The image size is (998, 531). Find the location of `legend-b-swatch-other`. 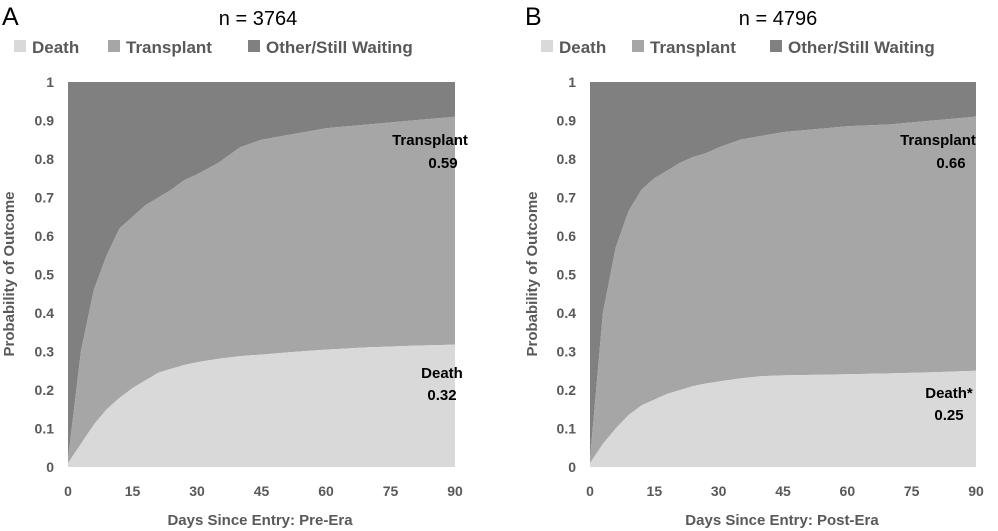

legend-b-swatch-other is located at coordinates (776, 46).